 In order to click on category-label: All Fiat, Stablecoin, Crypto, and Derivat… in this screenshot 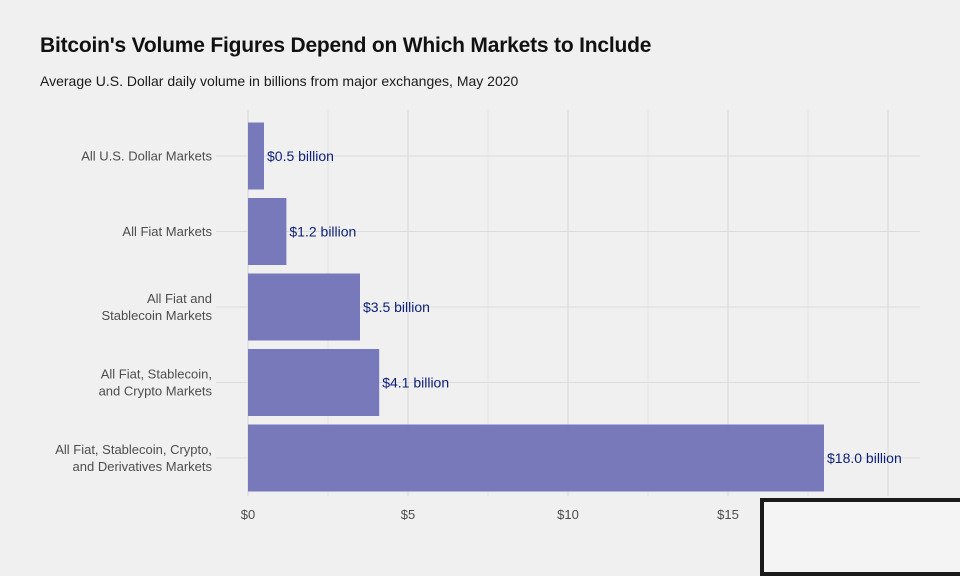, I will do `click(133, 458)`.